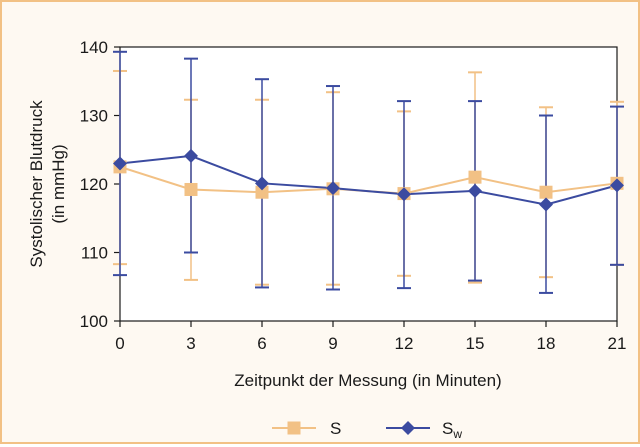 This screenshot has height=447, width=640. What do you see at coordinates (447, 428) in the screenshot?
I see `legend-label-sw-base: S` at bounding box center [447, 428].